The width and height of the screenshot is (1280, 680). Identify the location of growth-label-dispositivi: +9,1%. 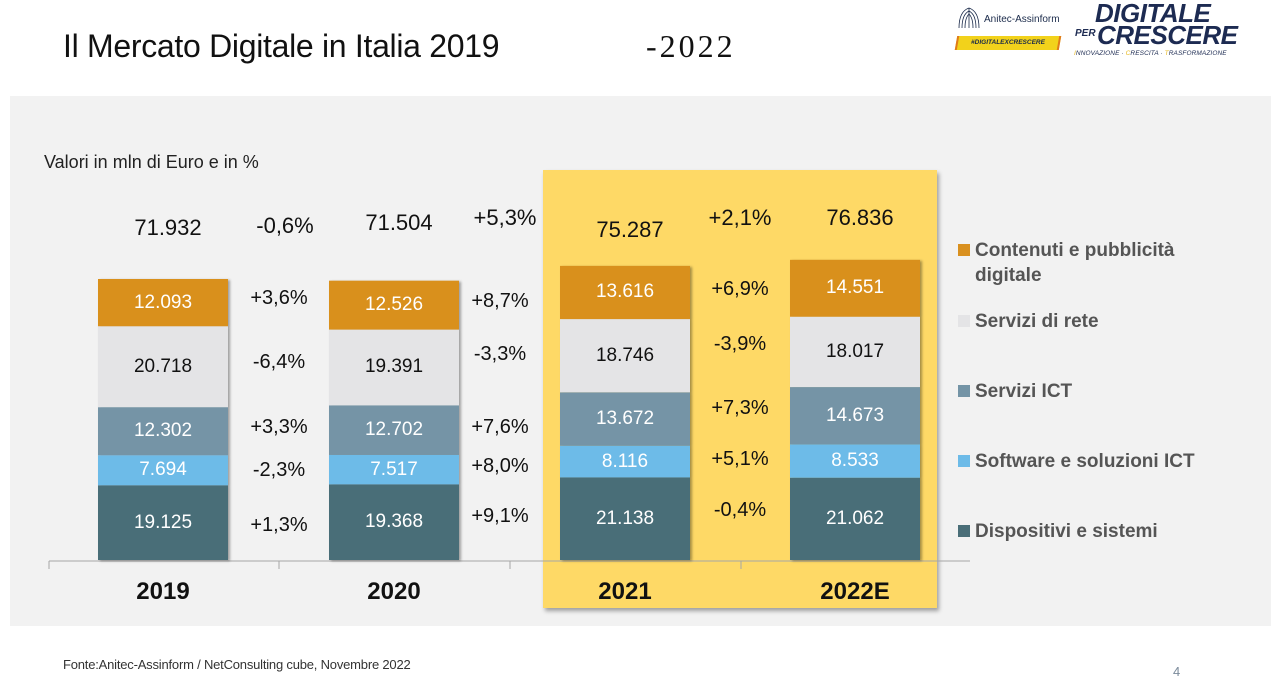
(500, 516).